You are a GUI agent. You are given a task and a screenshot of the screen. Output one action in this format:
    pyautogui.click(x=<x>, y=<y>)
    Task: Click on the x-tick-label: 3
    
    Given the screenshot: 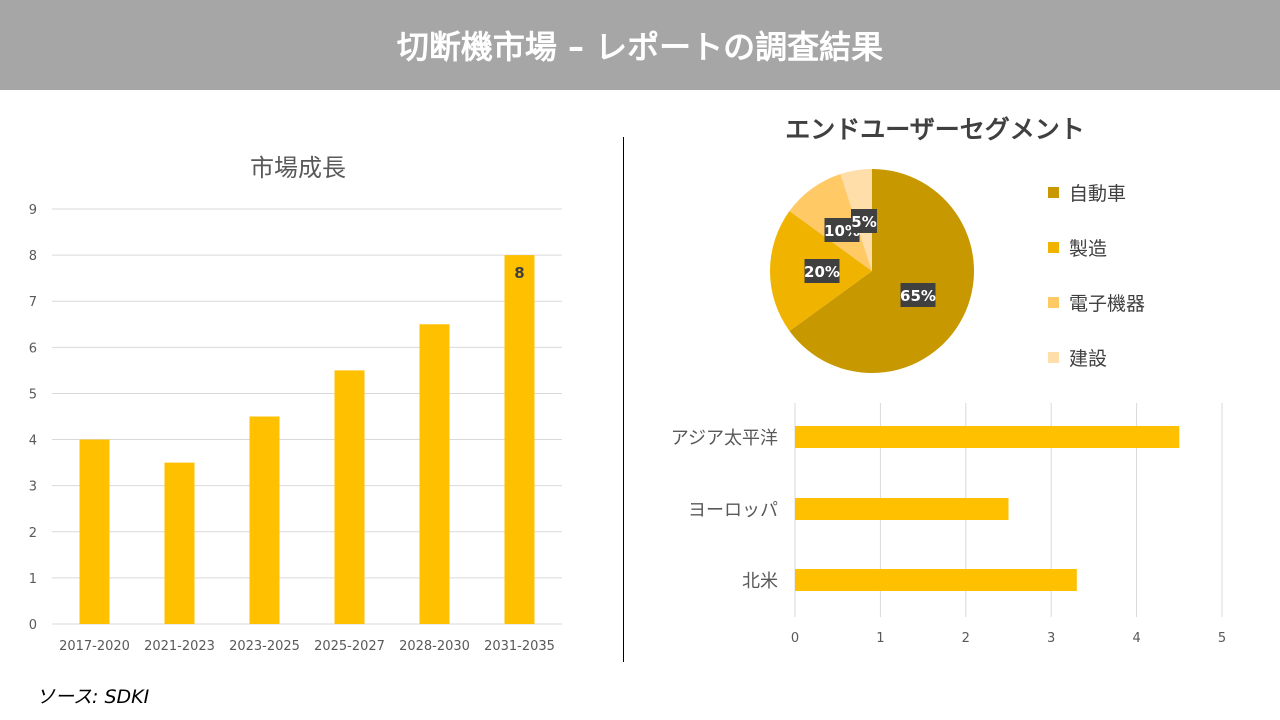 What is the action you would take?
    pyautogui.click(x=1051, y=638)
    